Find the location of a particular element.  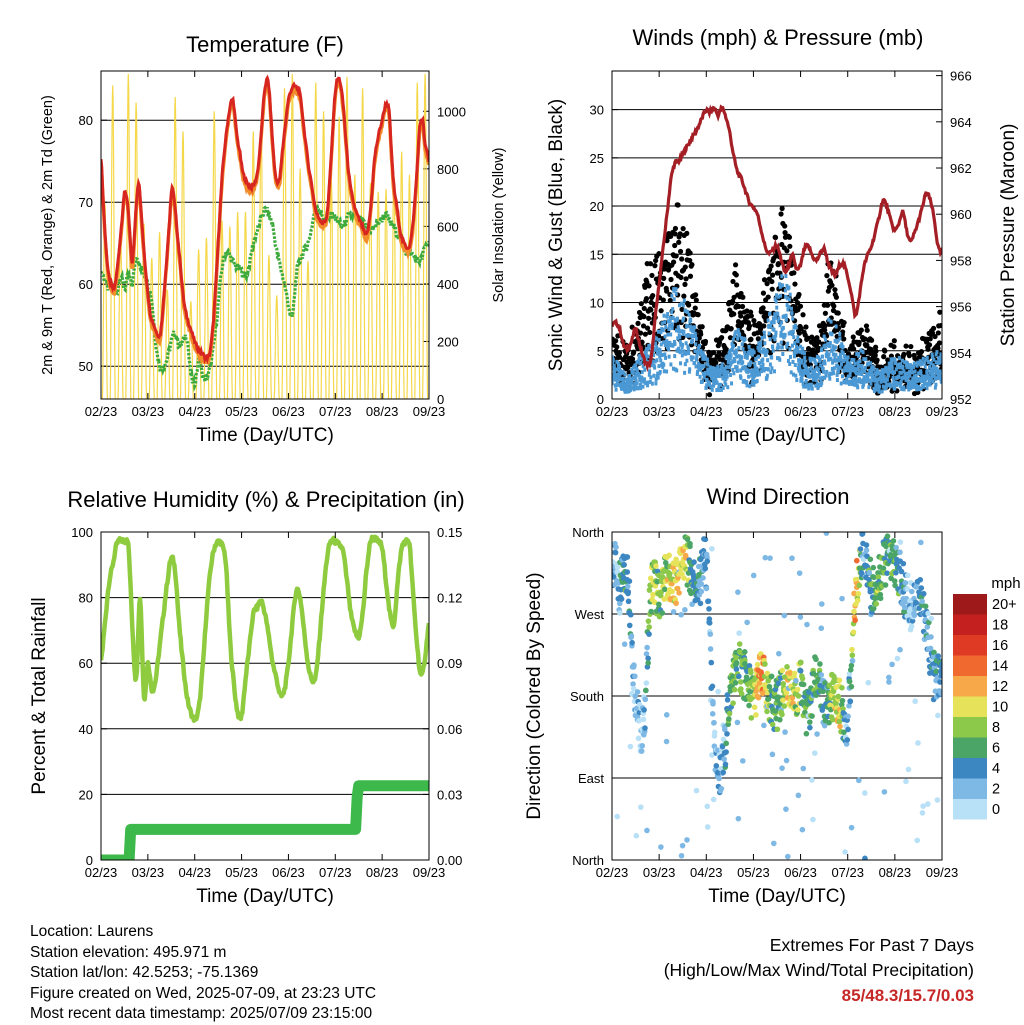

wind-y-tick-label: 10 is located at coordinates (597, 303).